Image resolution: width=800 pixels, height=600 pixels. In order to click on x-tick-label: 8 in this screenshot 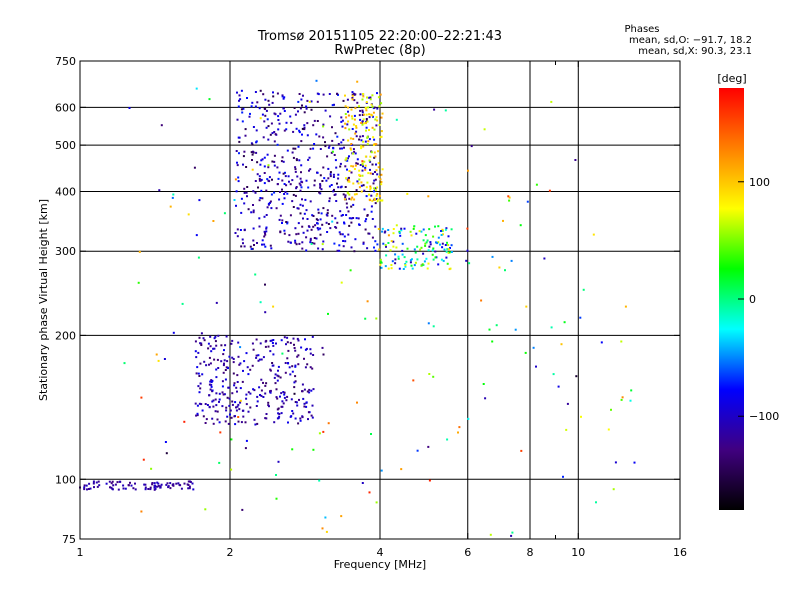, I will do `click(530, 552)`.